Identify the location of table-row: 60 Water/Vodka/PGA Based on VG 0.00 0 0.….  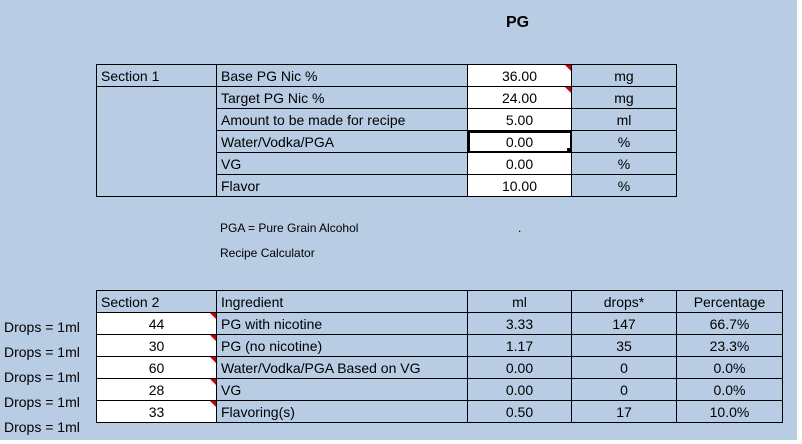
(439, 367).